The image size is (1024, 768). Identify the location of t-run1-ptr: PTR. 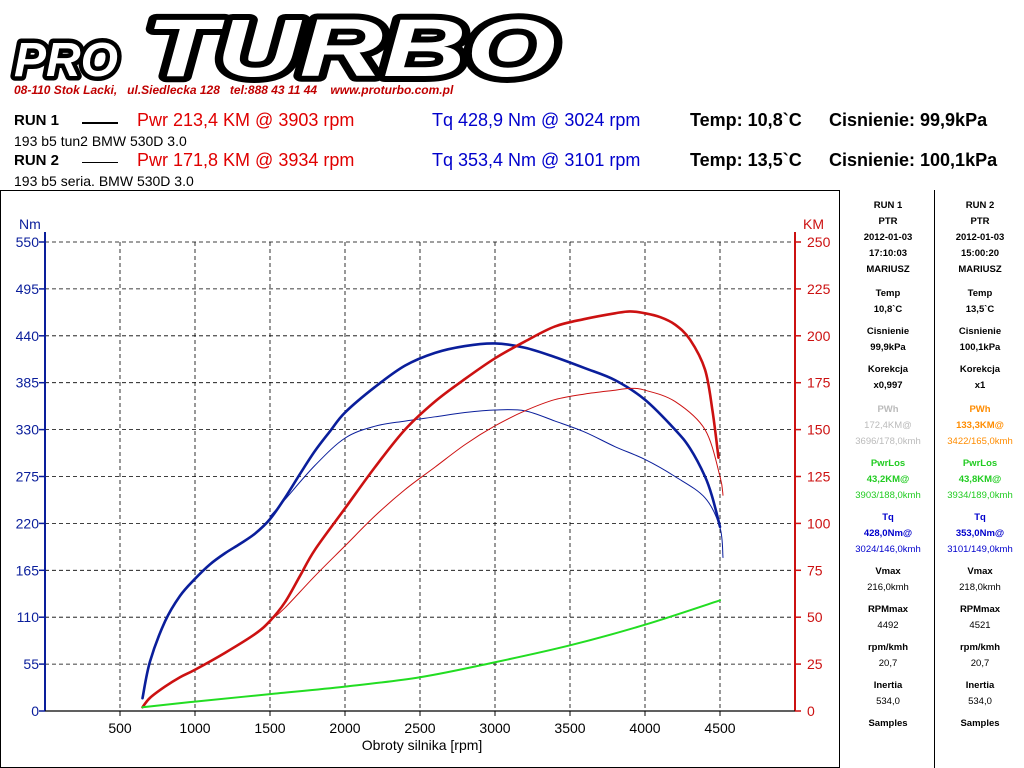
(888, 221).